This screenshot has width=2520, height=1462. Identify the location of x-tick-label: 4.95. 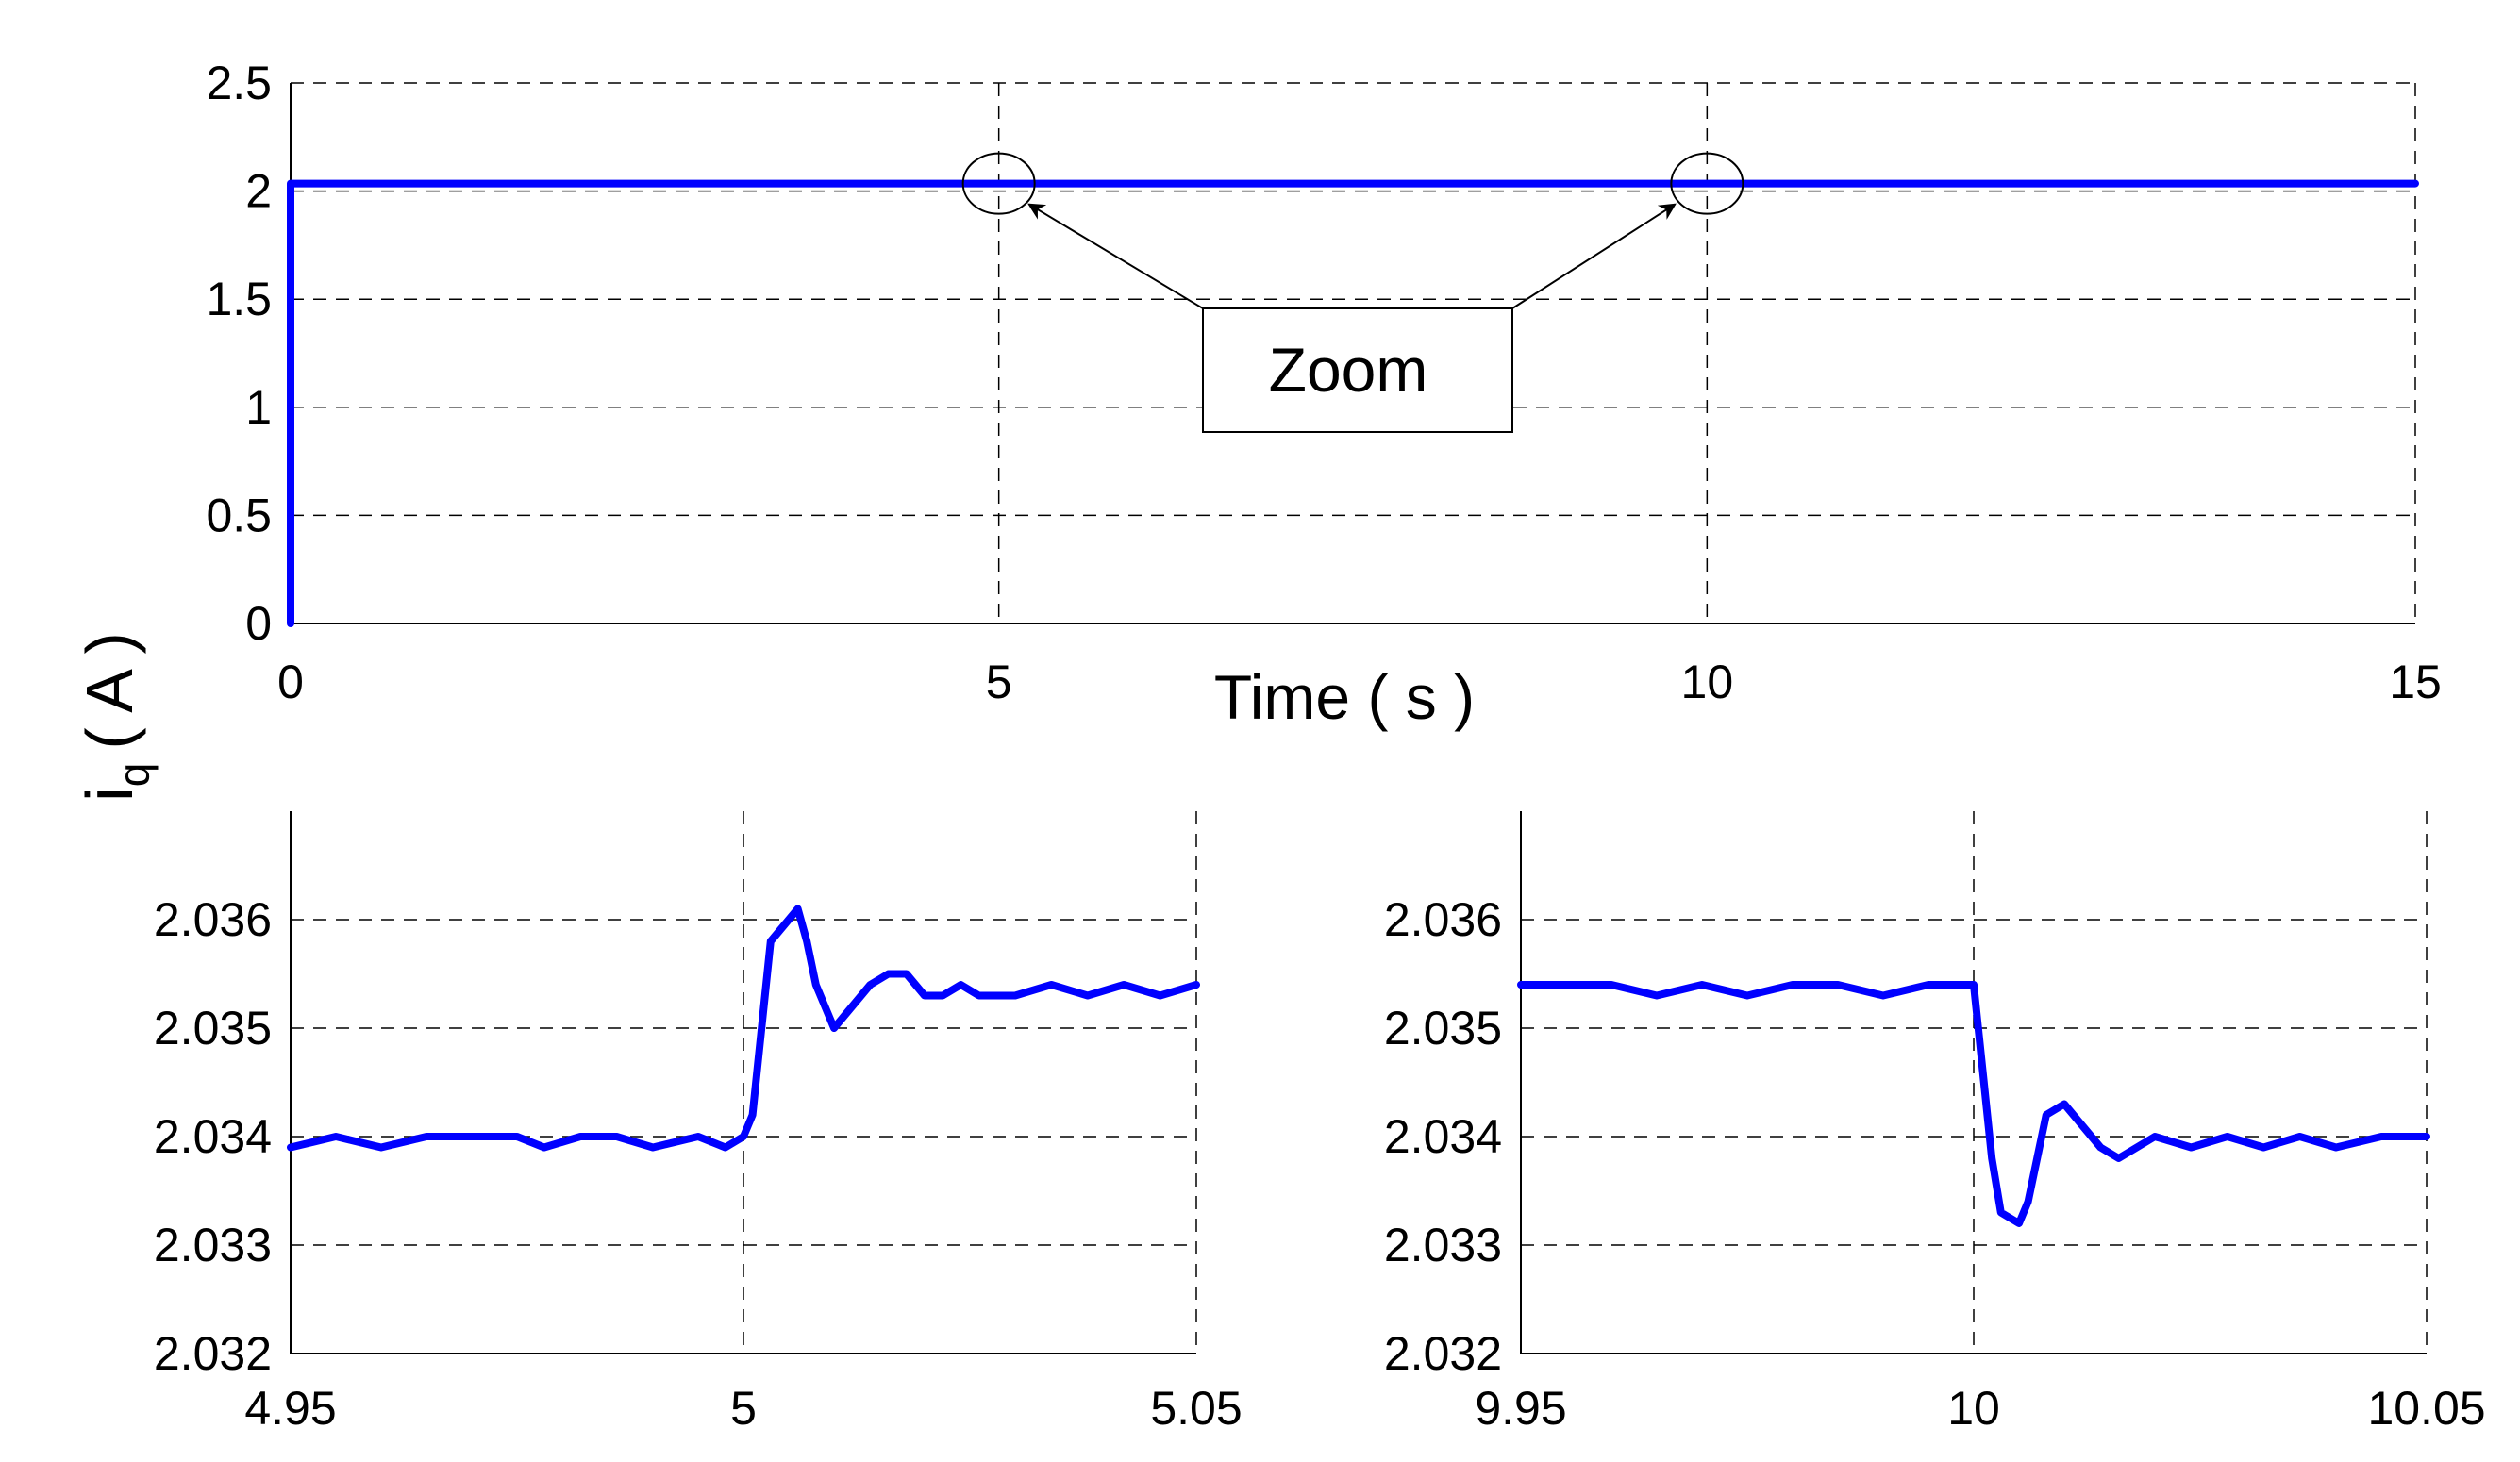
(290, 1408).